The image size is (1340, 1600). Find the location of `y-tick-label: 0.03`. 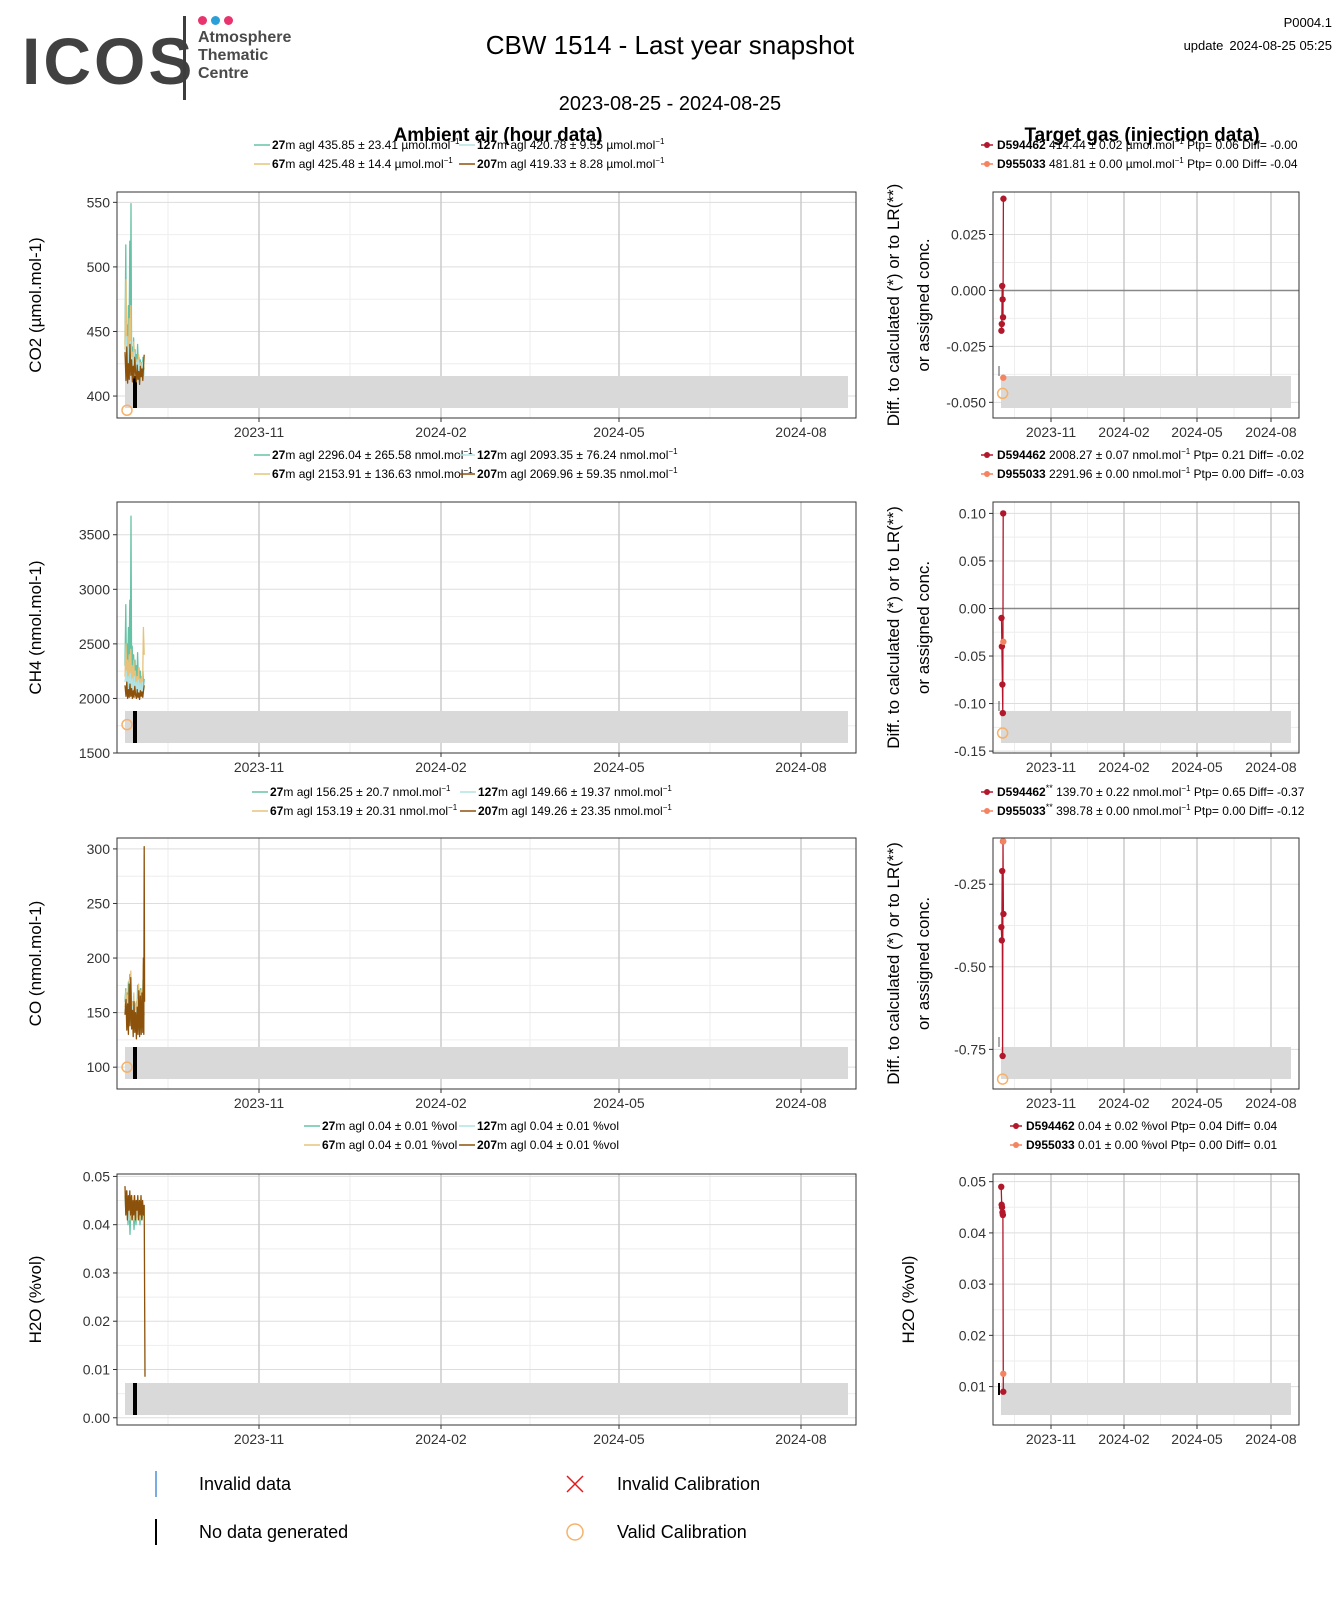

y-tick-label: 0.03 is located at coordinates (96, 1273).